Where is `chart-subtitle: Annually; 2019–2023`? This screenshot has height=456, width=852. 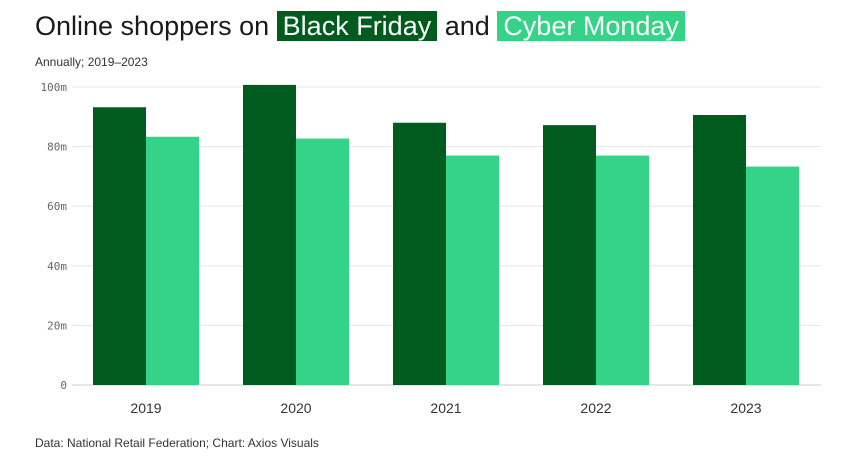
chart-subtitle: Annually; 2019–2023 is located at coordinates (91, 62).